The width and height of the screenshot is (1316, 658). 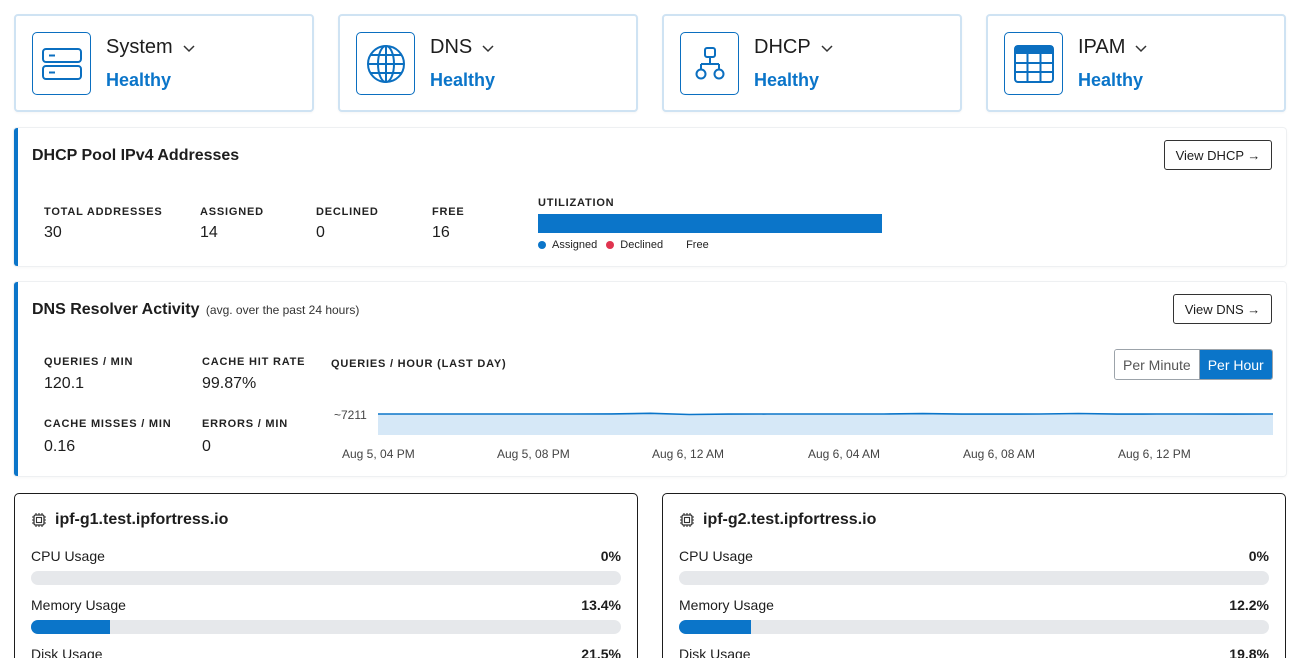 I want to click on panel-title: DHCP Pool IPv4 Addresses, so click(x=136, y=155).